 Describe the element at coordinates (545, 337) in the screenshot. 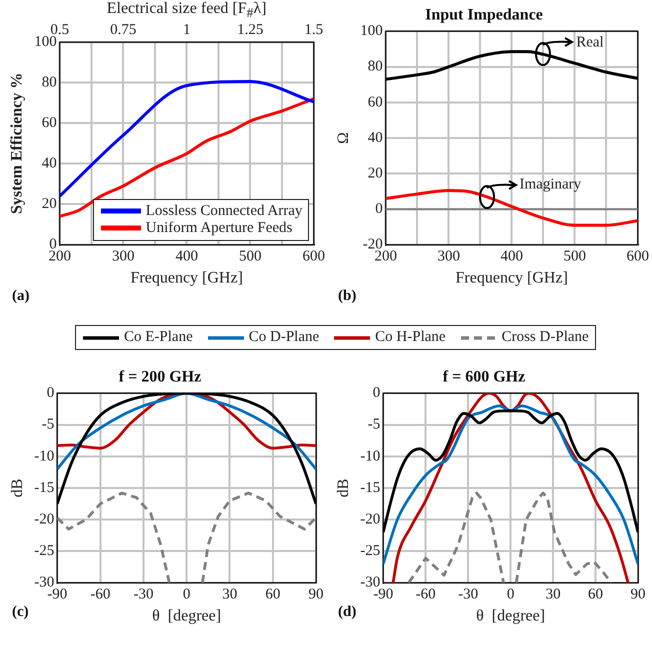

I see `legend-label: Cross D-Plane` at that location.